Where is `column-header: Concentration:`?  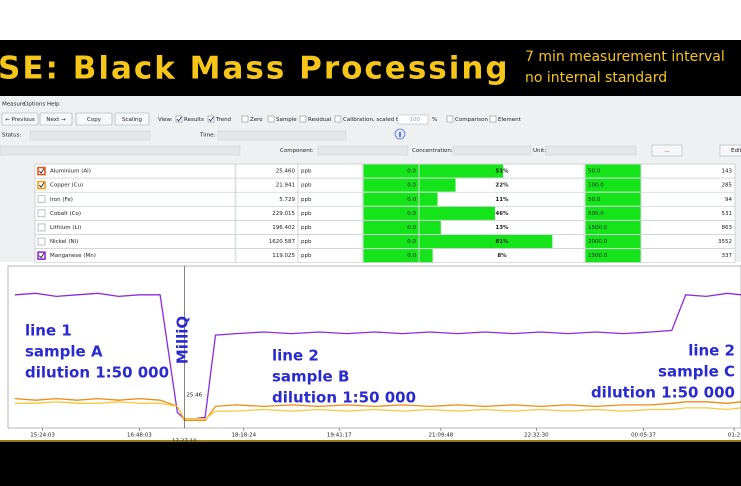
column-header: Concentration: is located at coordinates (432, 151).